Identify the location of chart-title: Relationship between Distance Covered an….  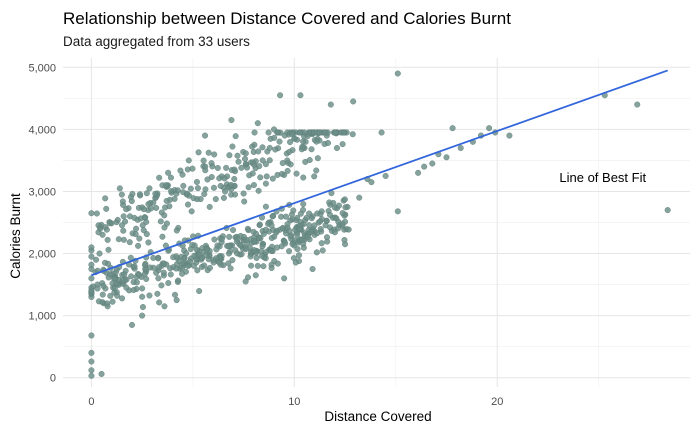
(287, 18).